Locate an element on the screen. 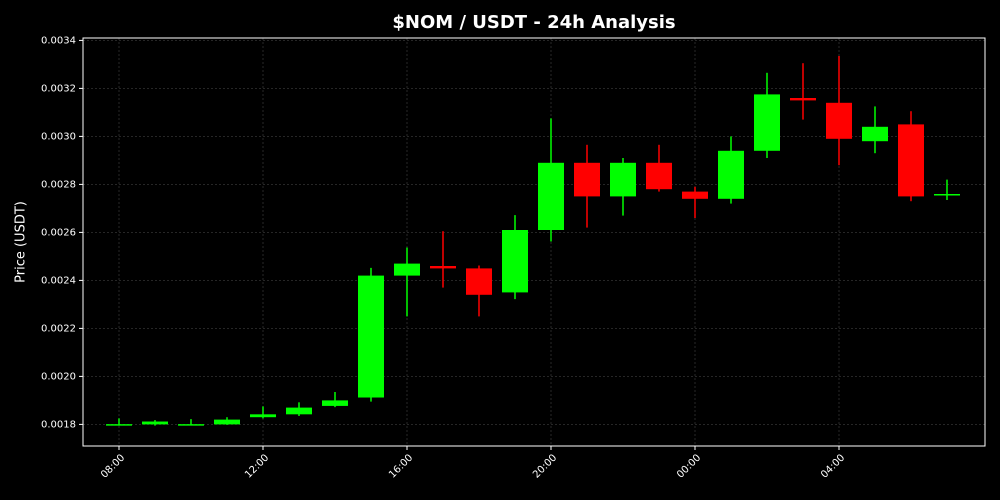 This screenshot has width=1000, height=500. y-tick-label: 0.0030 is located at coordinates (58, 136).